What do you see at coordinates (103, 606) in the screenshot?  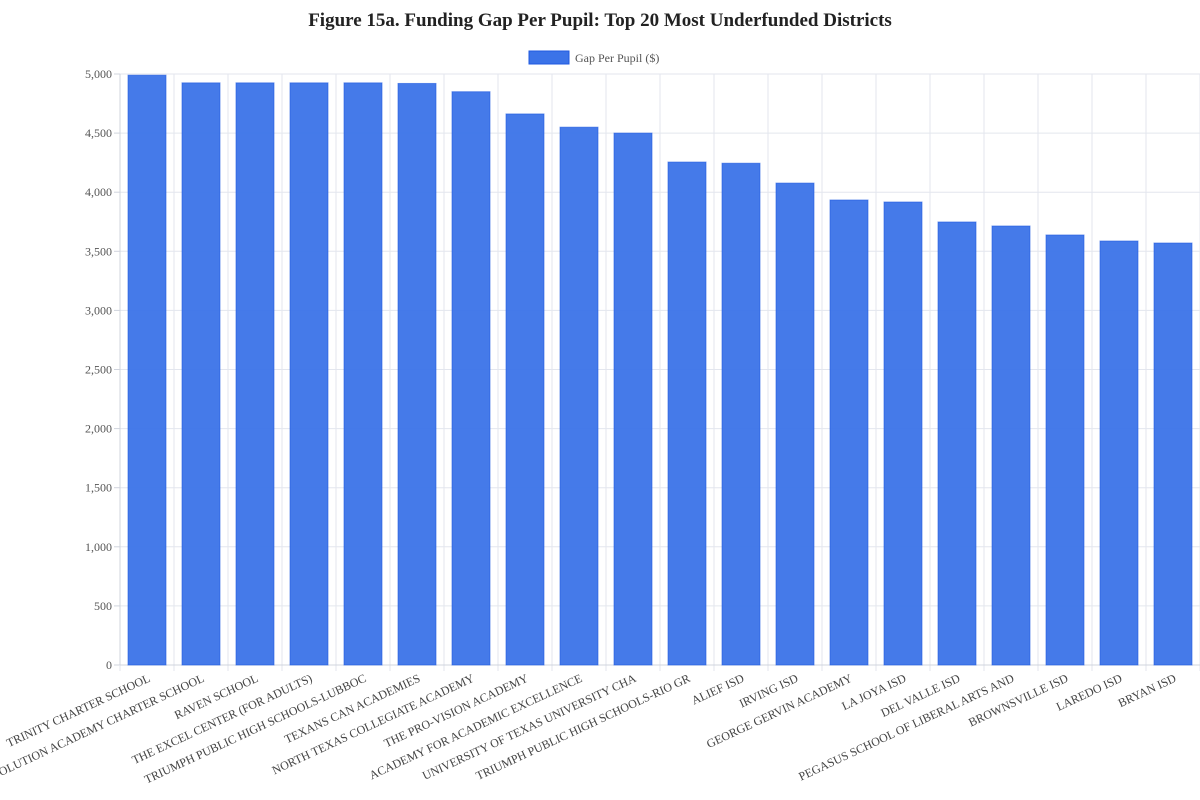 I see `y-tick-label: 500` at bounding box center [103, 606].